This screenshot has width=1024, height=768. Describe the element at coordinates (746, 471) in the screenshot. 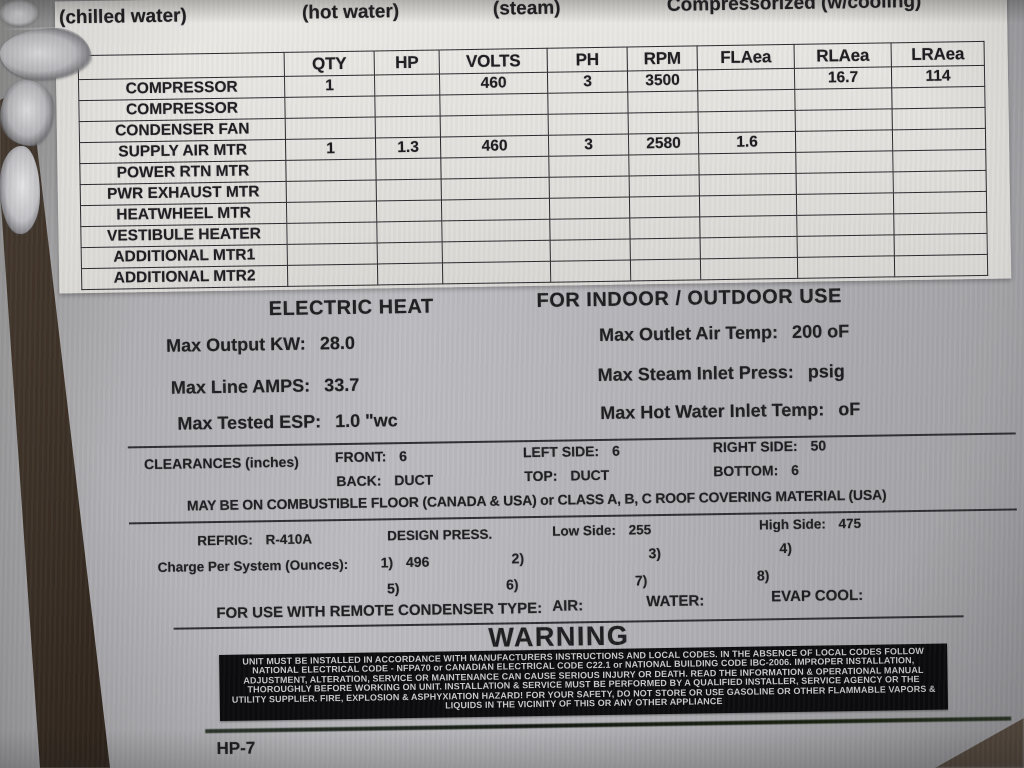

I see `clearance-bottom-label: BOTTOM:` at that location.